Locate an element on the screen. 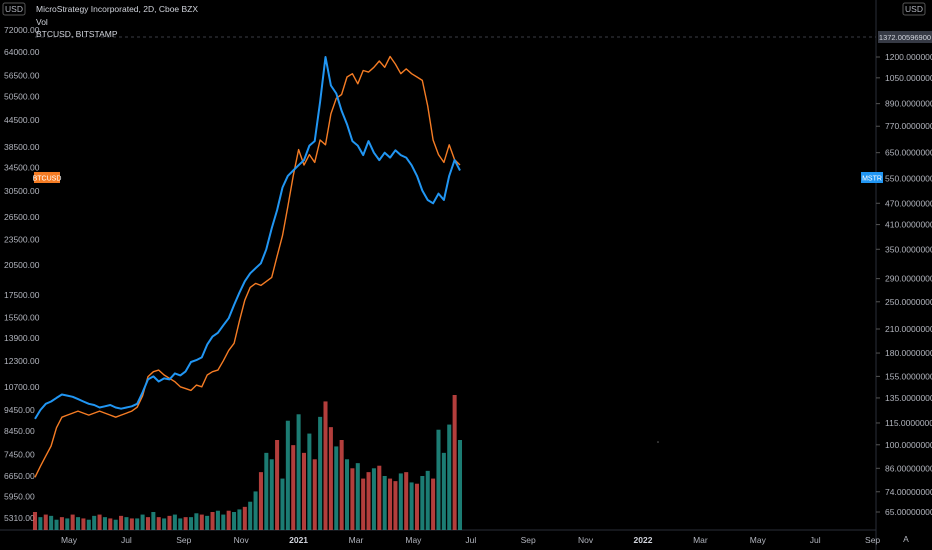 The height and width of the screenshot is (550, 932). left-tick-label: 50500.00 is located at coordinates (22, 96).